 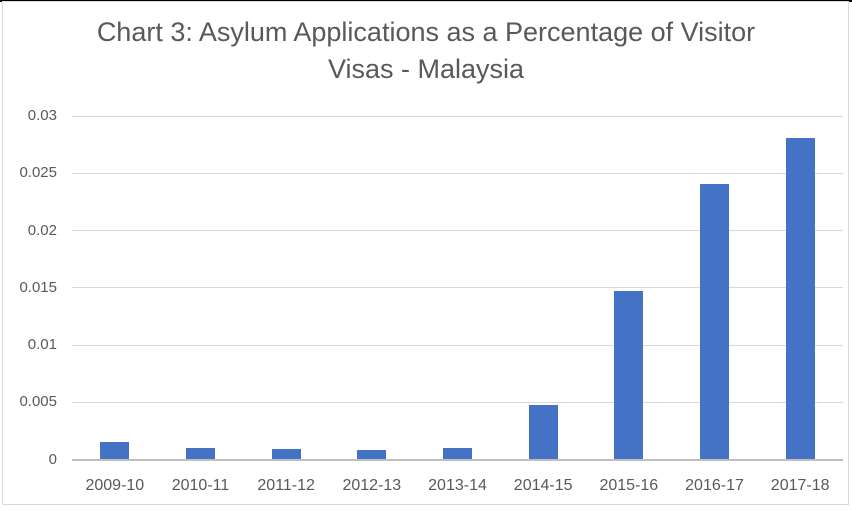 What do you see at coordinates (714, 485) in the screenshot?
I see `x-axis-tick-label: 2016-17` at bounding box center [714, 485].